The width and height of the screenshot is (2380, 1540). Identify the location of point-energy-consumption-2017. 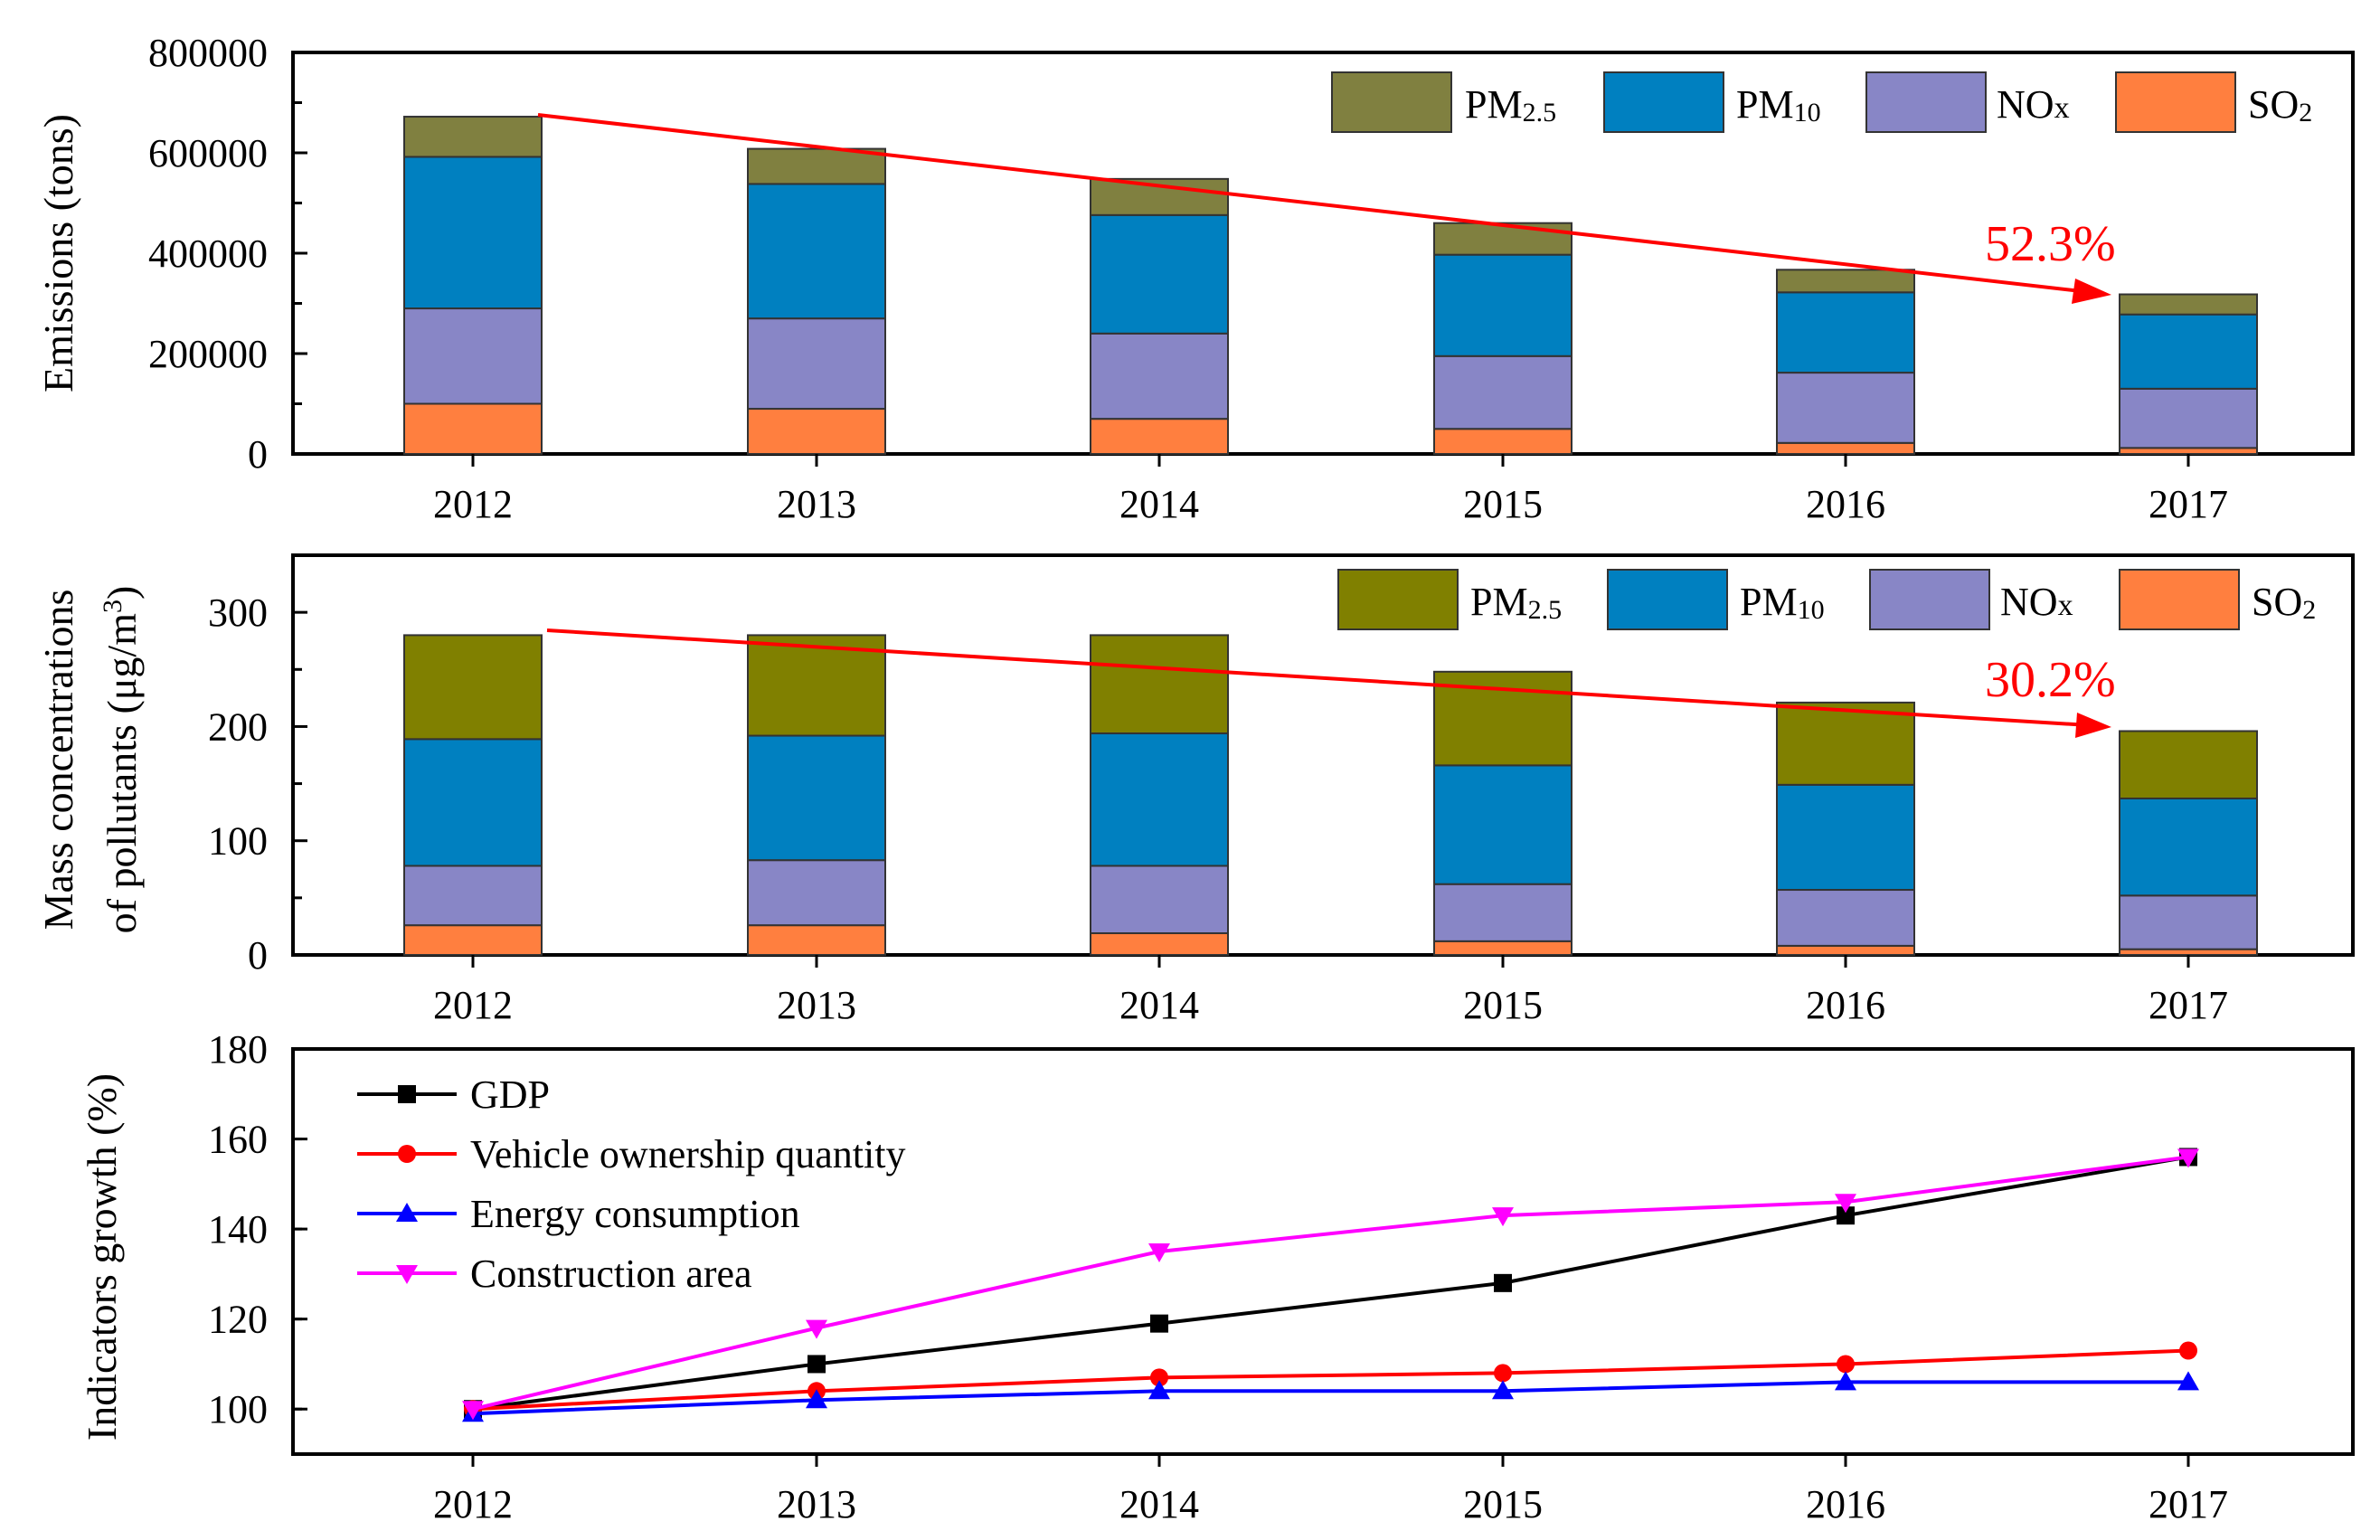
(2188, 1381).